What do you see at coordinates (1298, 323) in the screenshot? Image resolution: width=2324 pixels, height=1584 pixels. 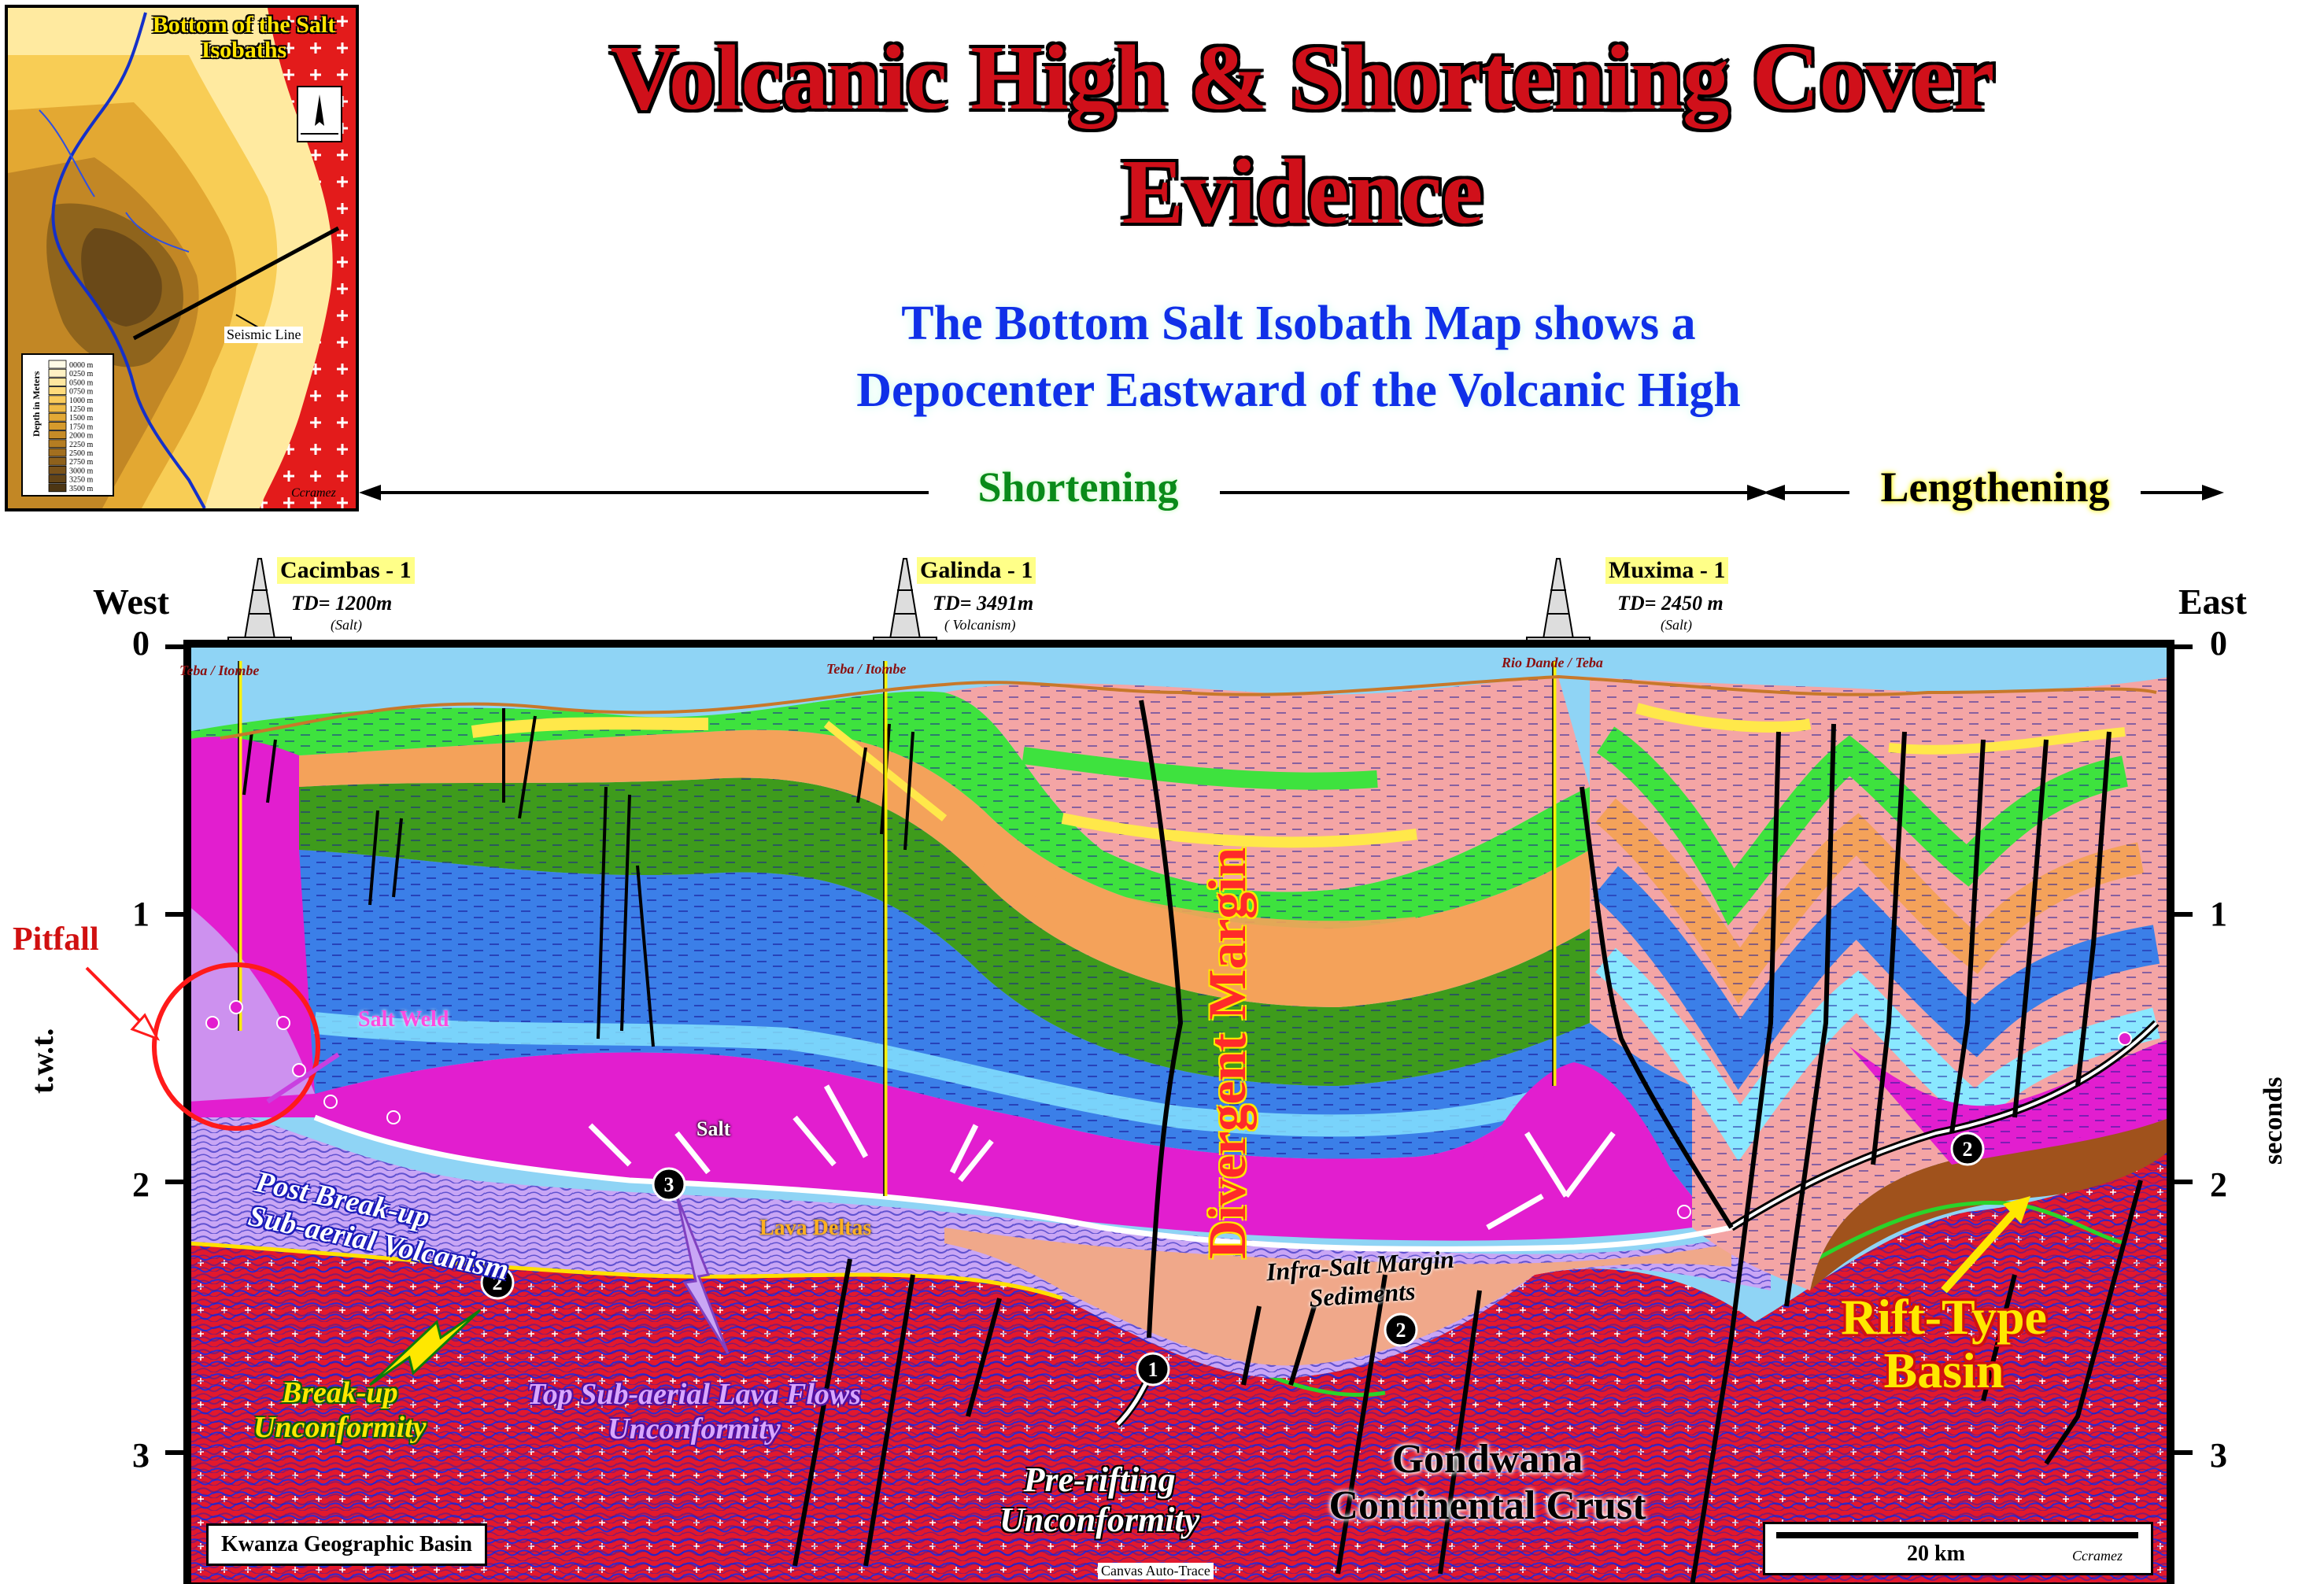 I see `subtitle-line-1: The Bottom Salt Isobath Map shows a` at bounding box center [1298, 323].